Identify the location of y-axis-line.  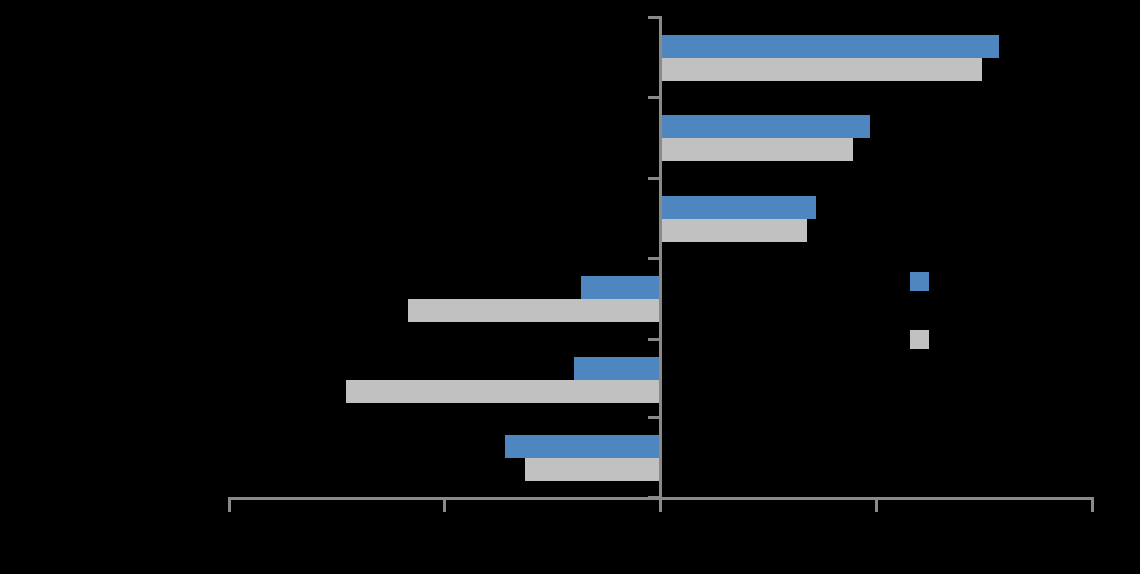
(660, 264).